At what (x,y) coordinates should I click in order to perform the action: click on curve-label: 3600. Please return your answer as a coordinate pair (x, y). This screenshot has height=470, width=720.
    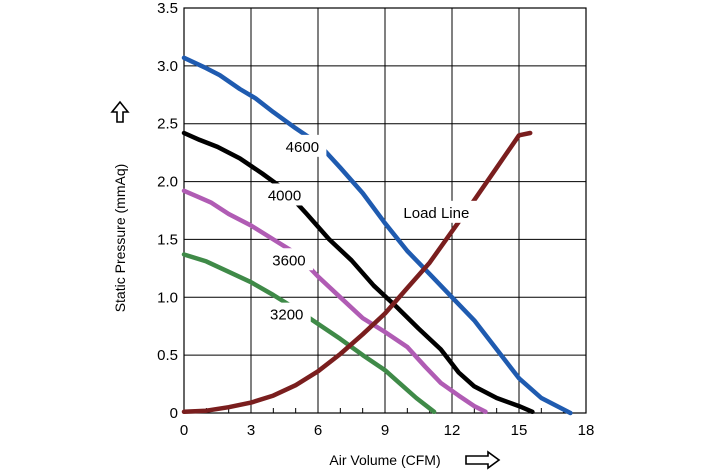
    Looking at the image, I should click on (288, 260).